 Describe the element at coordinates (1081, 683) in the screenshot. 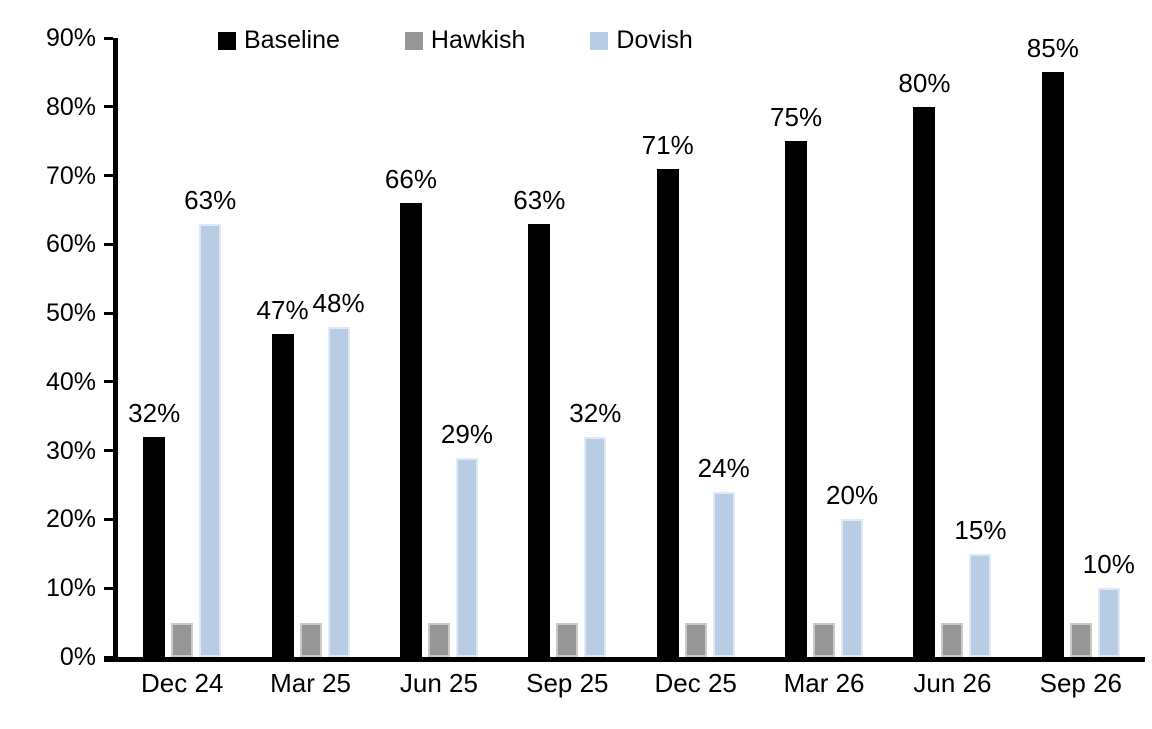

I see `x-tick-label: Sep 26` at that location.